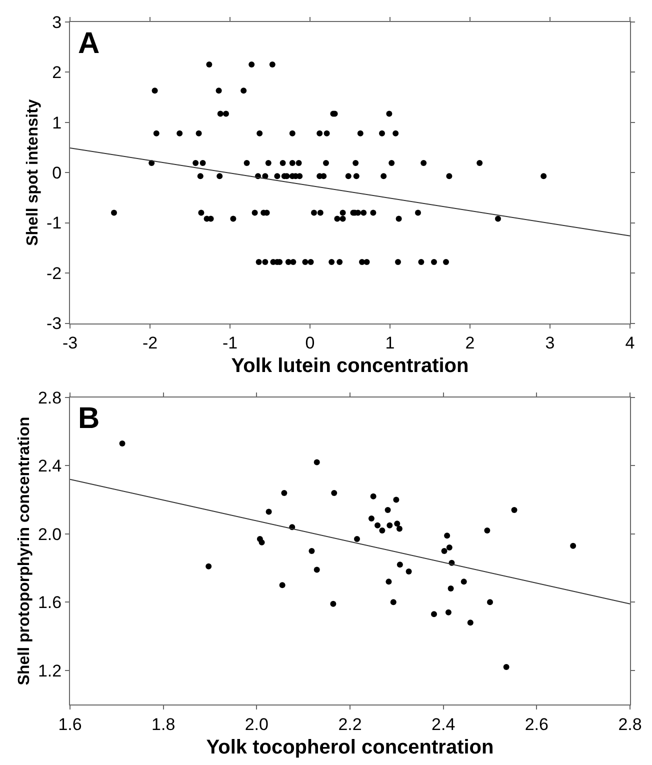 The image size is (652, 765). Describe the element at coordinates (50, 398) in the screenshot. I see `y-tick-label: 2.8` at that location.